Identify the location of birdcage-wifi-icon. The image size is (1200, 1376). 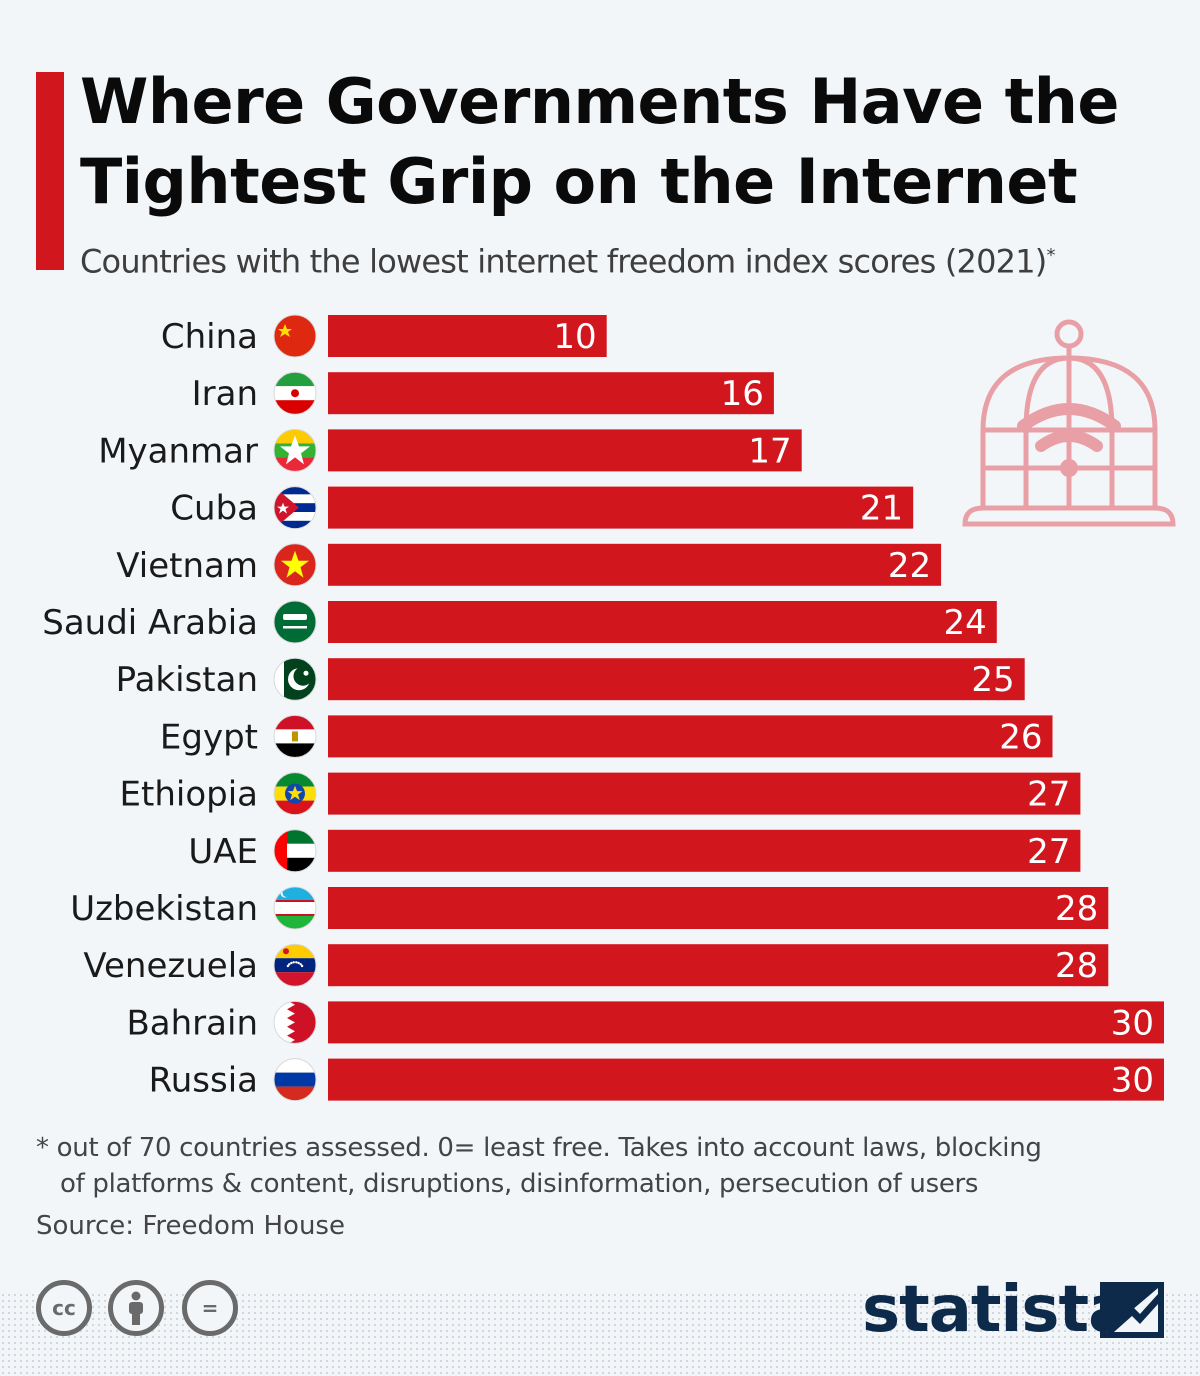
(1069, 423).